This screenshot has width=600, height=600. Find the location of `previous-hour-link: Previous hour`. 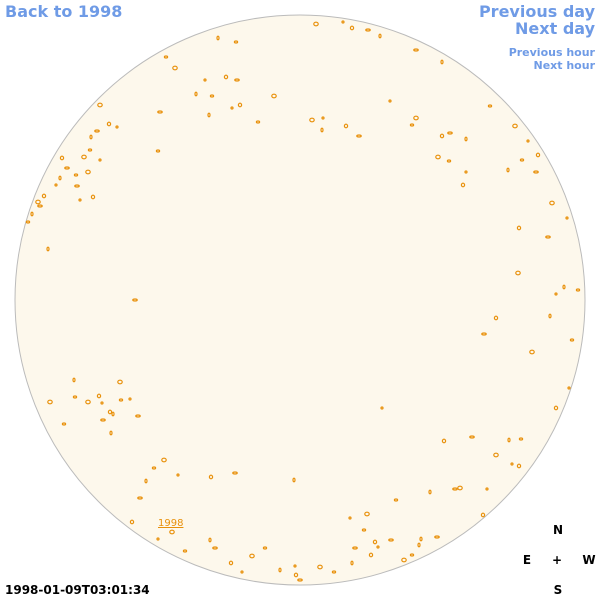

previous-hour-link: Previous hour is located at coordinates (552, 52).